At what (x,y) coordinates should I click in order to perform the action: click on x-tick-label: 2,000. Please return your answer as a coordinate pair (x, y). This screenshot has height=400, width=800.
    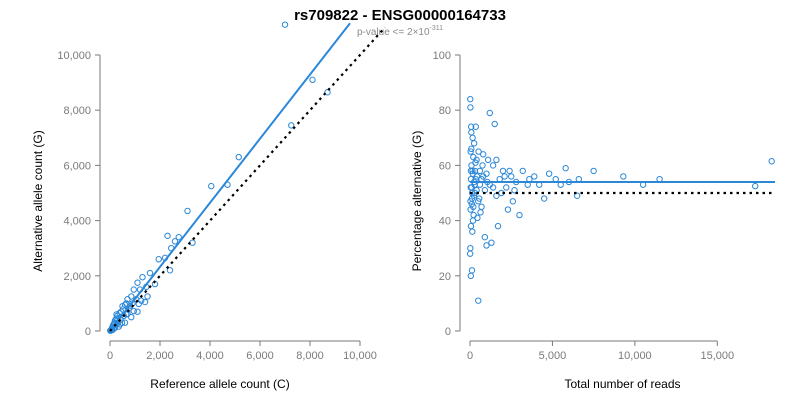
    Looking at the image, I should click on (160, 356).